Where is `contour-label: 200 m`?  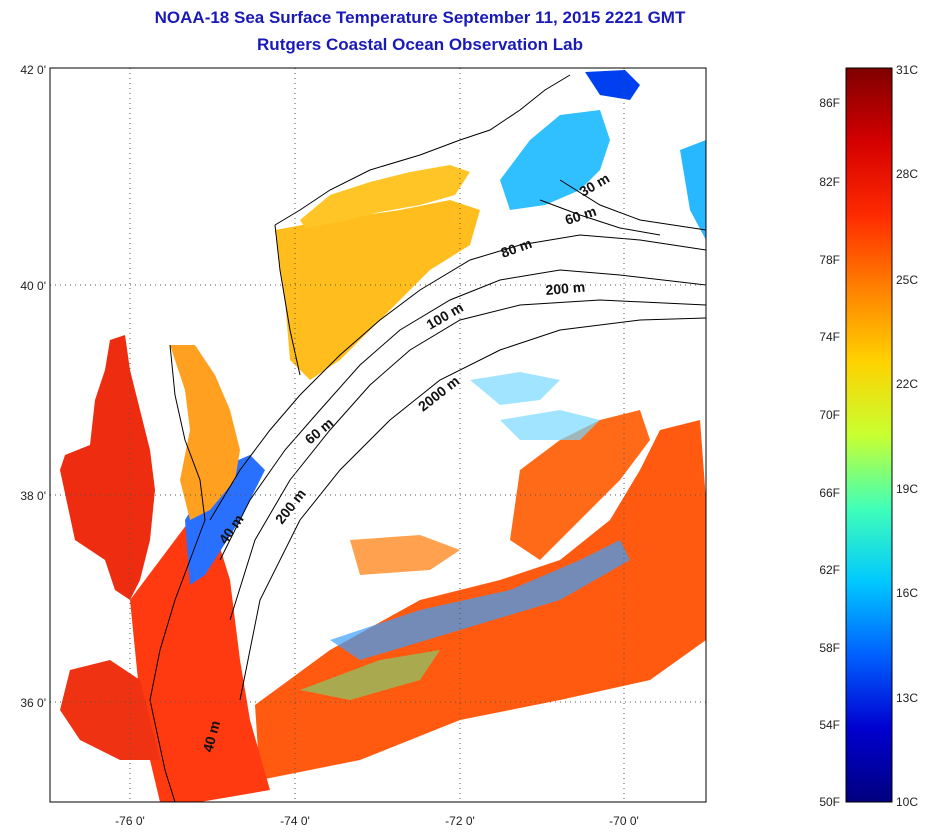
contour-label: 200 m is located at coordinates (565, 288).